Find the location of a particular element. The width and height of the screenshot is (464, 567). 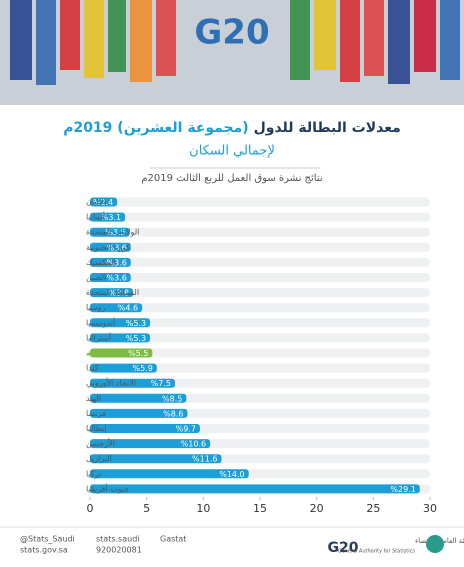

value-label: %3.1 is located at coordinates (111, 217).